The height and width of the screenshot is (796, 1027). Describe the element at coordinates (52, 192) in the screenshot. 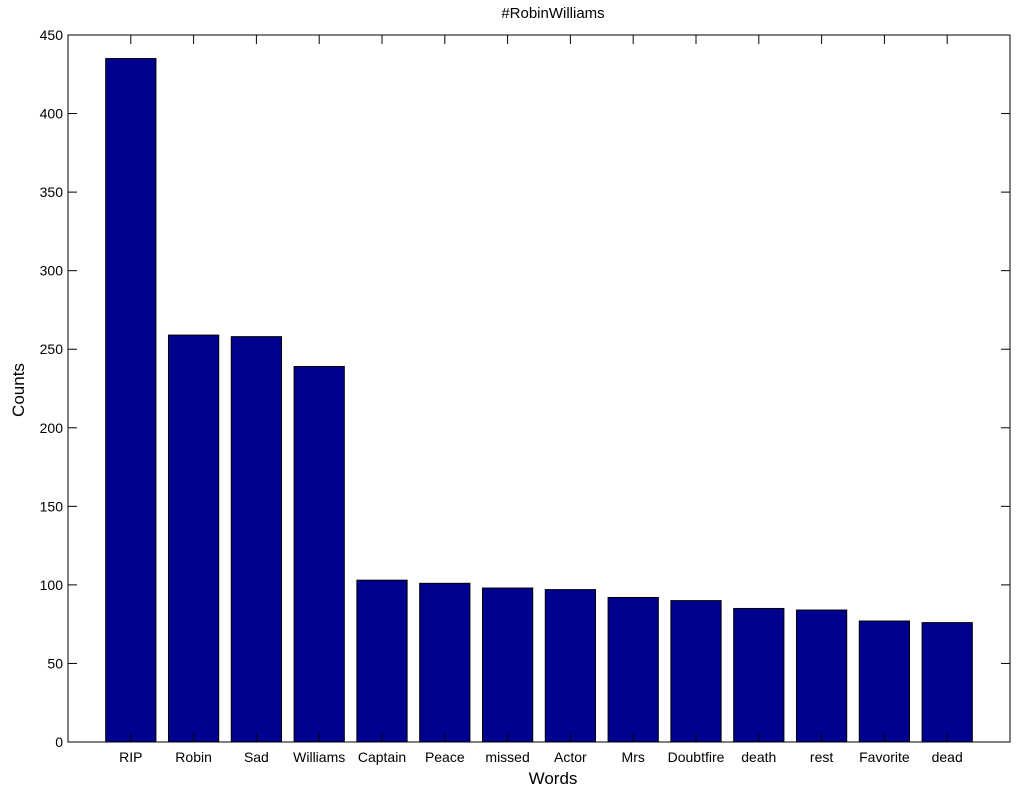

I see `y-tick-label: 350` at that location.